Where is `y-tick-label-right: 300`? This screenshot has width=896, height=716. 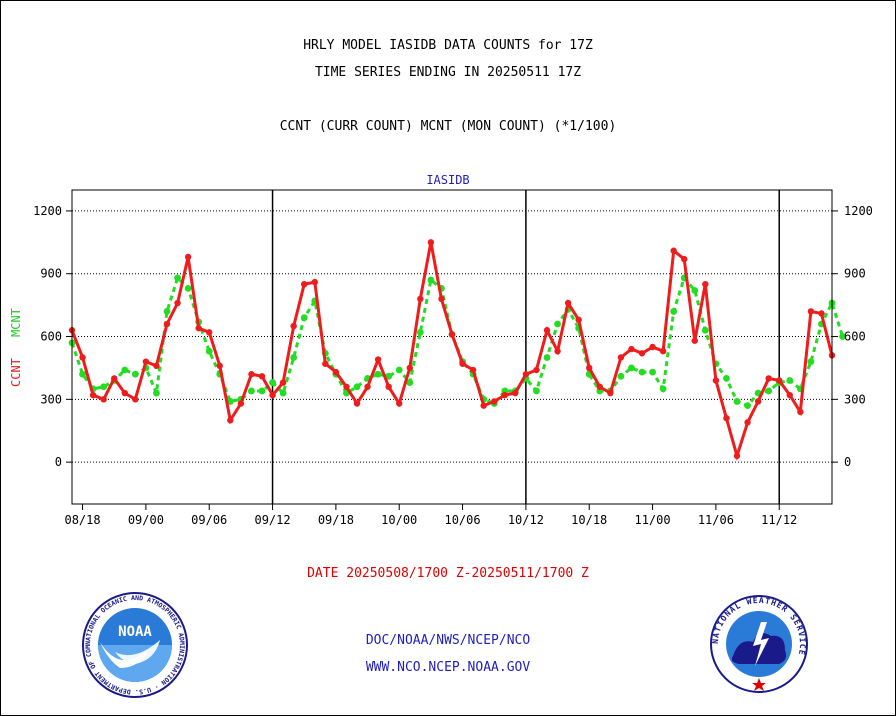
y-tick-label-right: 300 is located at coordinates (855, 399).